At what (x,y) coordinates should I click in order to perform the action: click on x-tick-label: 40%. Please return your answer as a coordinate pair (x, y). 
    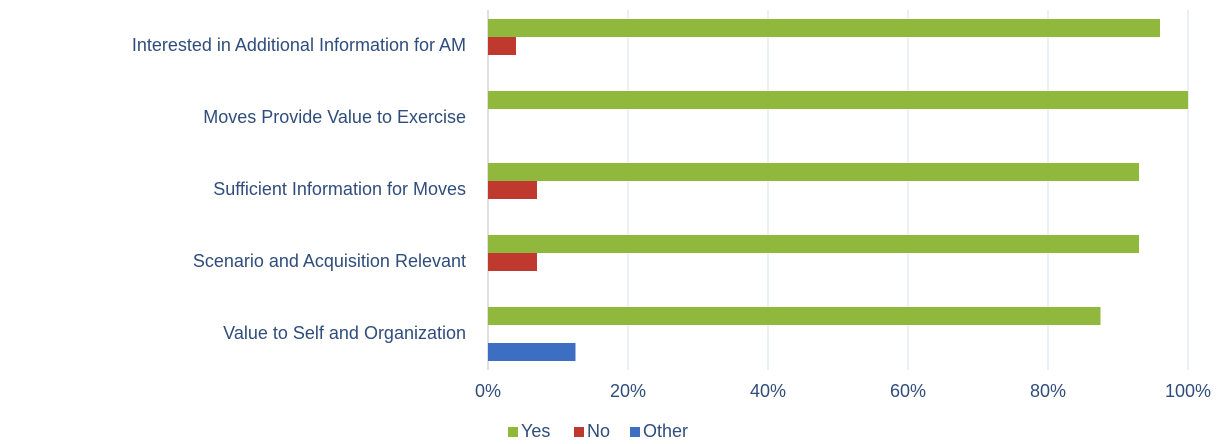
    Looking at the image, I should click on (768, 391).